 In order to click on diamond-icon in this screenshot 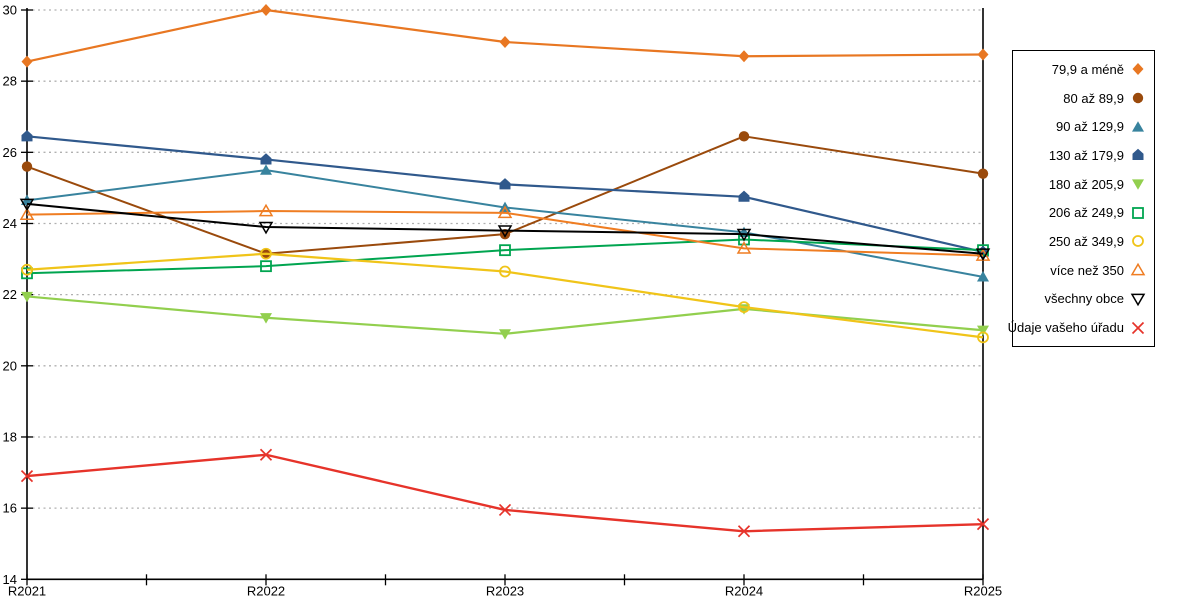, I will do `click(1138, 69)`.